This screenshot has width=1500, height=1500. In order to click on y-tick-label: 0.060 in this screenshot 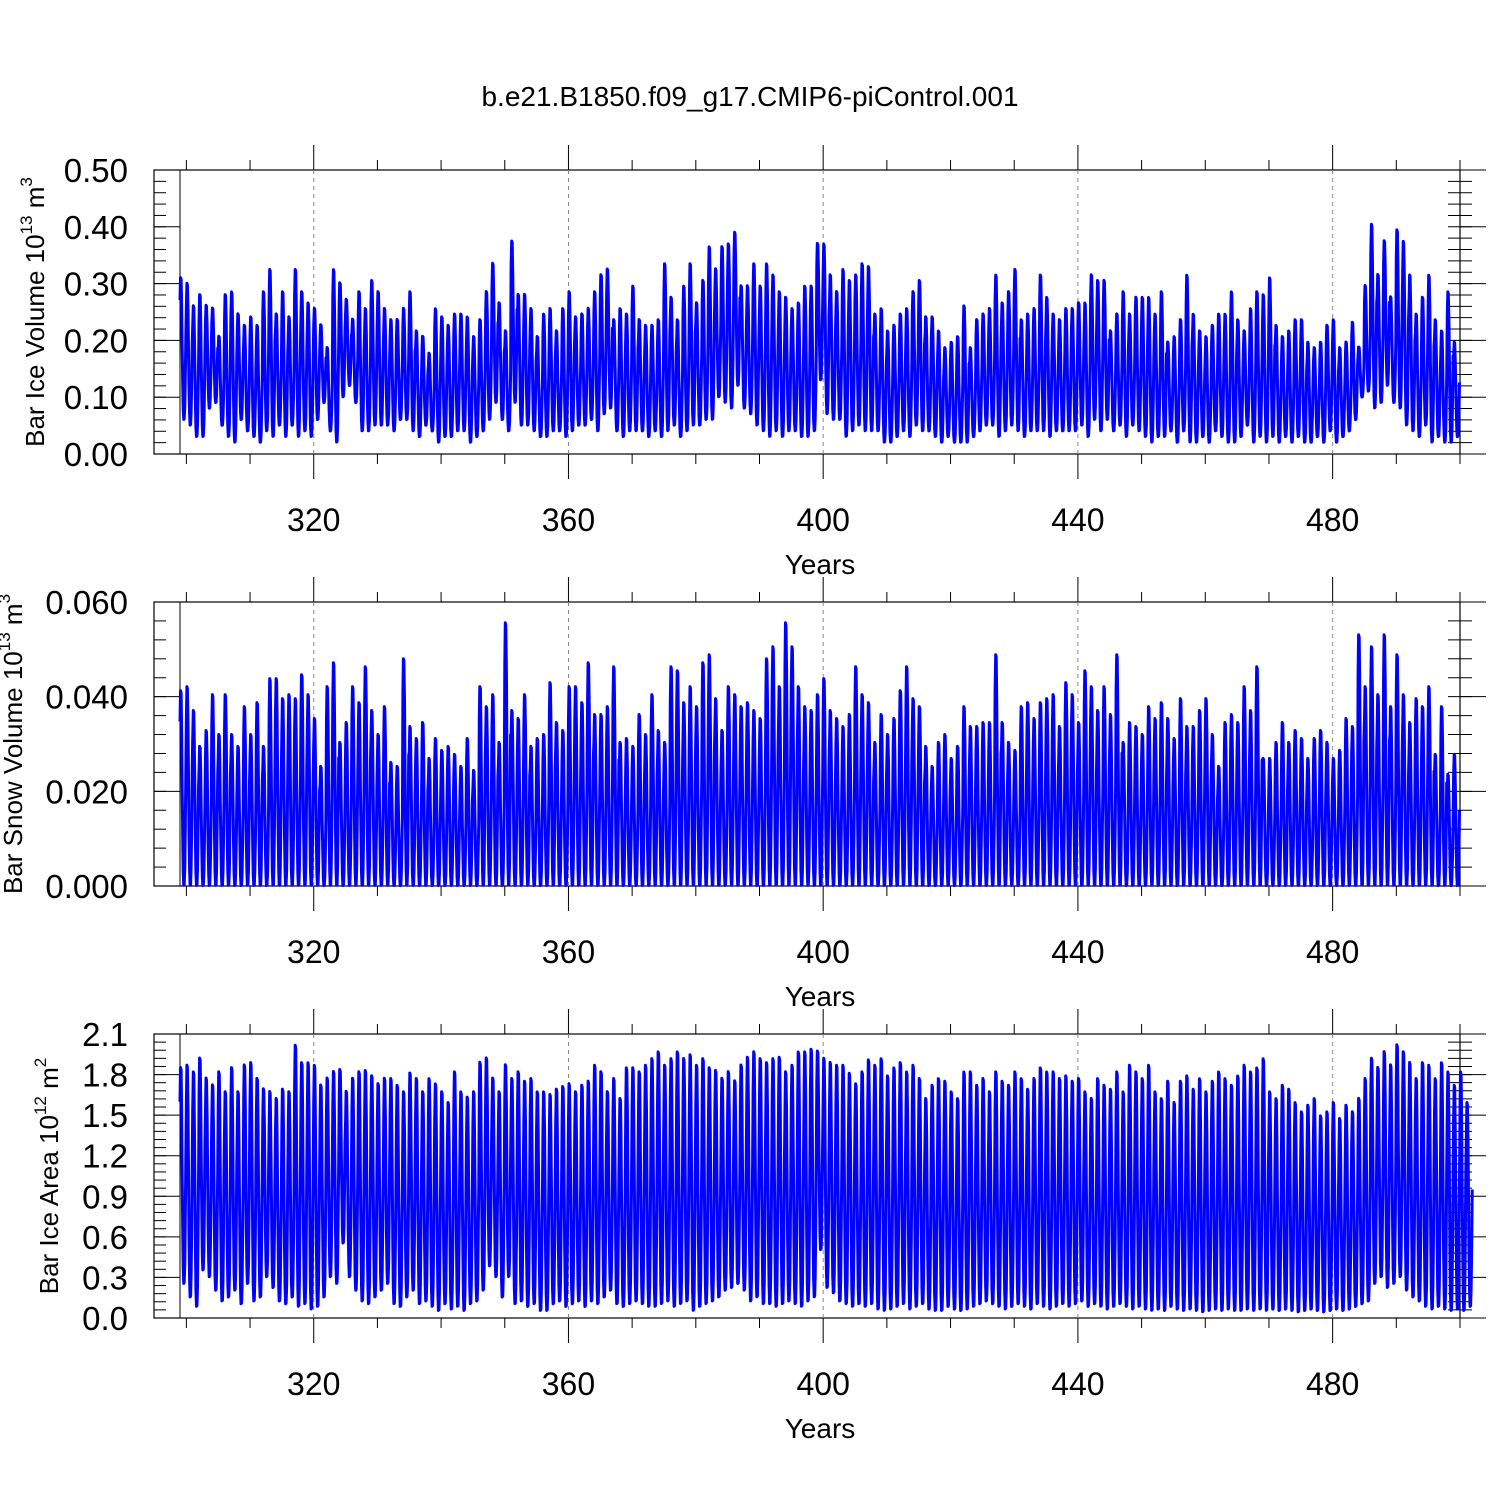, I will do `click(86, 602)`.